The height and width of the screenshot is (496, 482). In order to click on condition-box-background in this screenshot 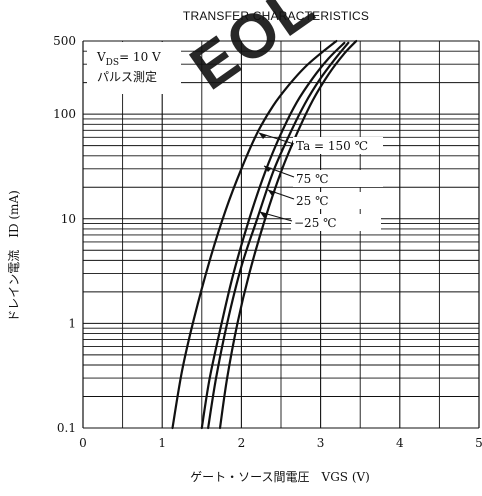, I will do `click(134, 68)`.